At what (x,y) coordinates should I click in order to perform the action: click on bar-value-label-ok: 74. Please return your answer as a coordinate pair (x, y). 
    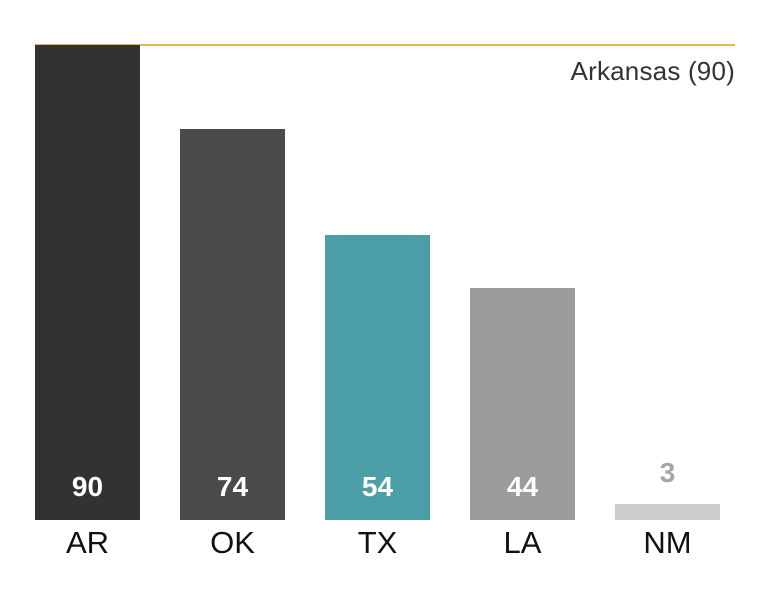
    Looking at the image, I should click on (232, 486).